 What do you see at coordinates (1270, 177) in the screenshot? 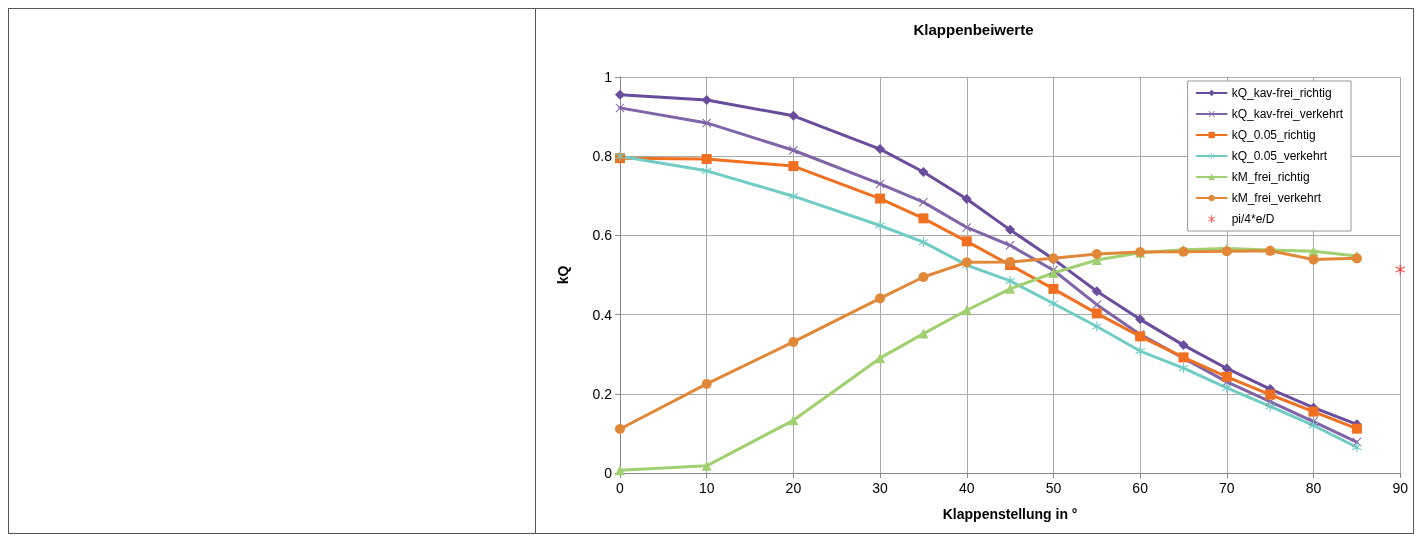
I see `legend-label: kM_frei_richtig` at bounding box center [1270, 177].